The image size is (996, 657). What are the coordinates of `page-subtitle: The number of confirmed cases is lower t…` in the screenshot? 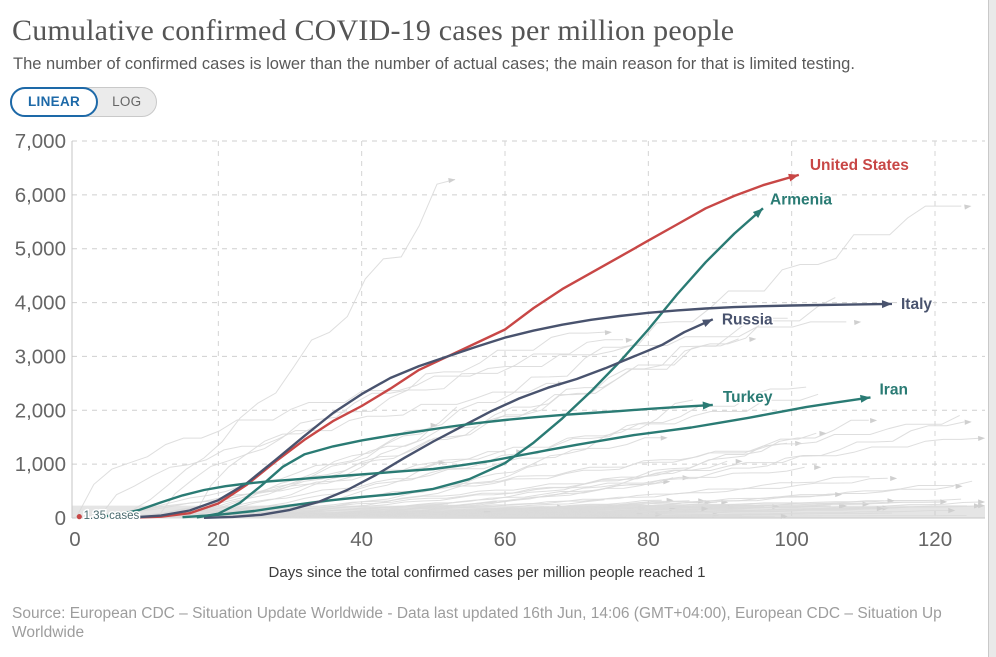 It's located at (434, 64).